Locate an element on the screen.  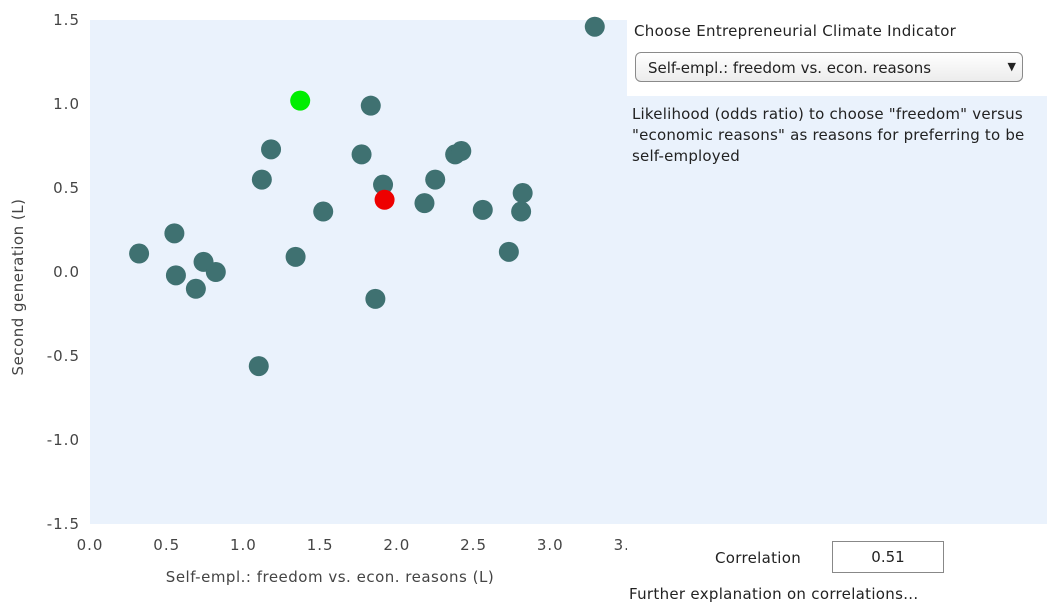
x-tick-label: 0.0 is located at coordinates (90, 545).